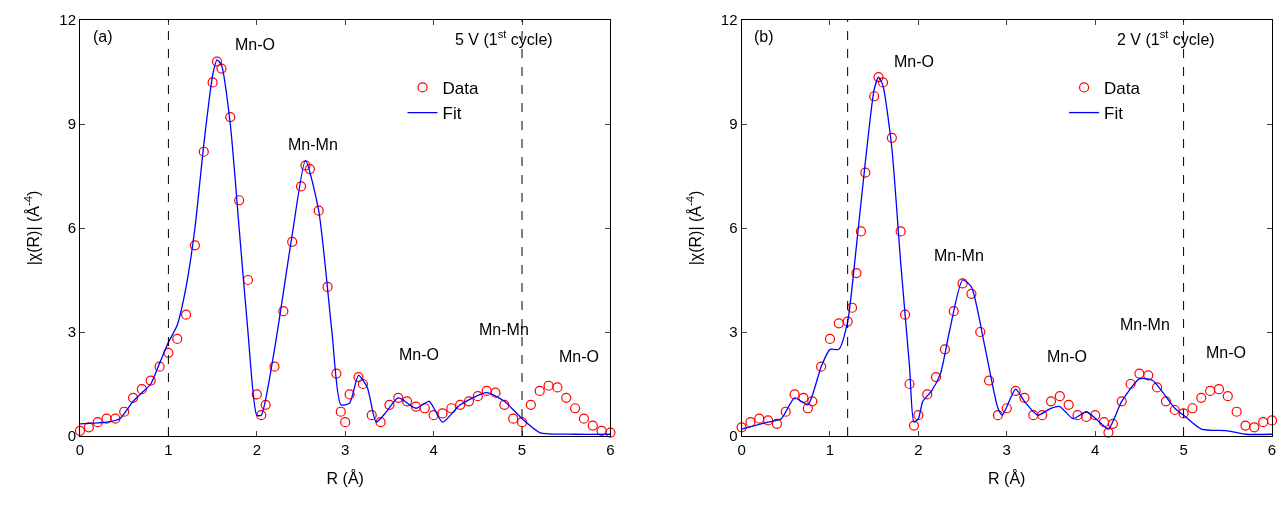 The height and width of the screenshot is (508, 1284). What do you see at coordinates (103, 36) in the screenshot?
I see `annotation: (a)` at bounding box center [103, 36].